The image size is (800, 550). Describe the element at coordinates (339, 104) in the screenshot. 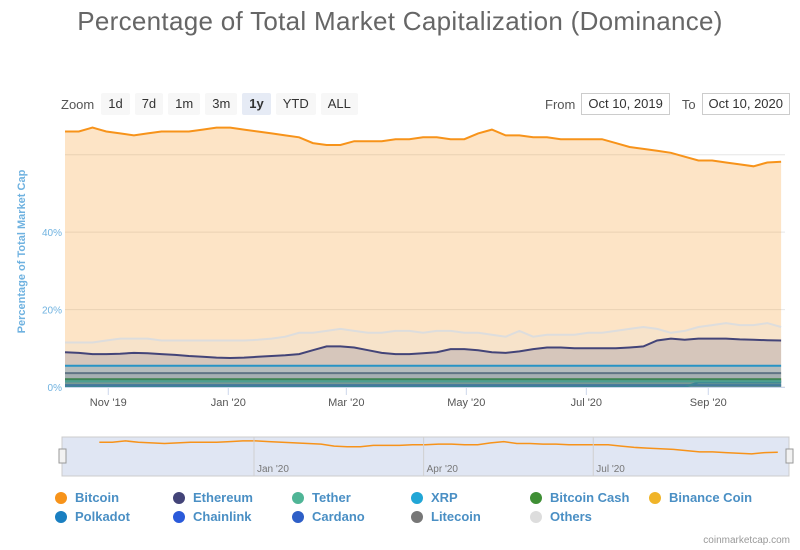

I see `zoom-button-all: ALL` at that location.